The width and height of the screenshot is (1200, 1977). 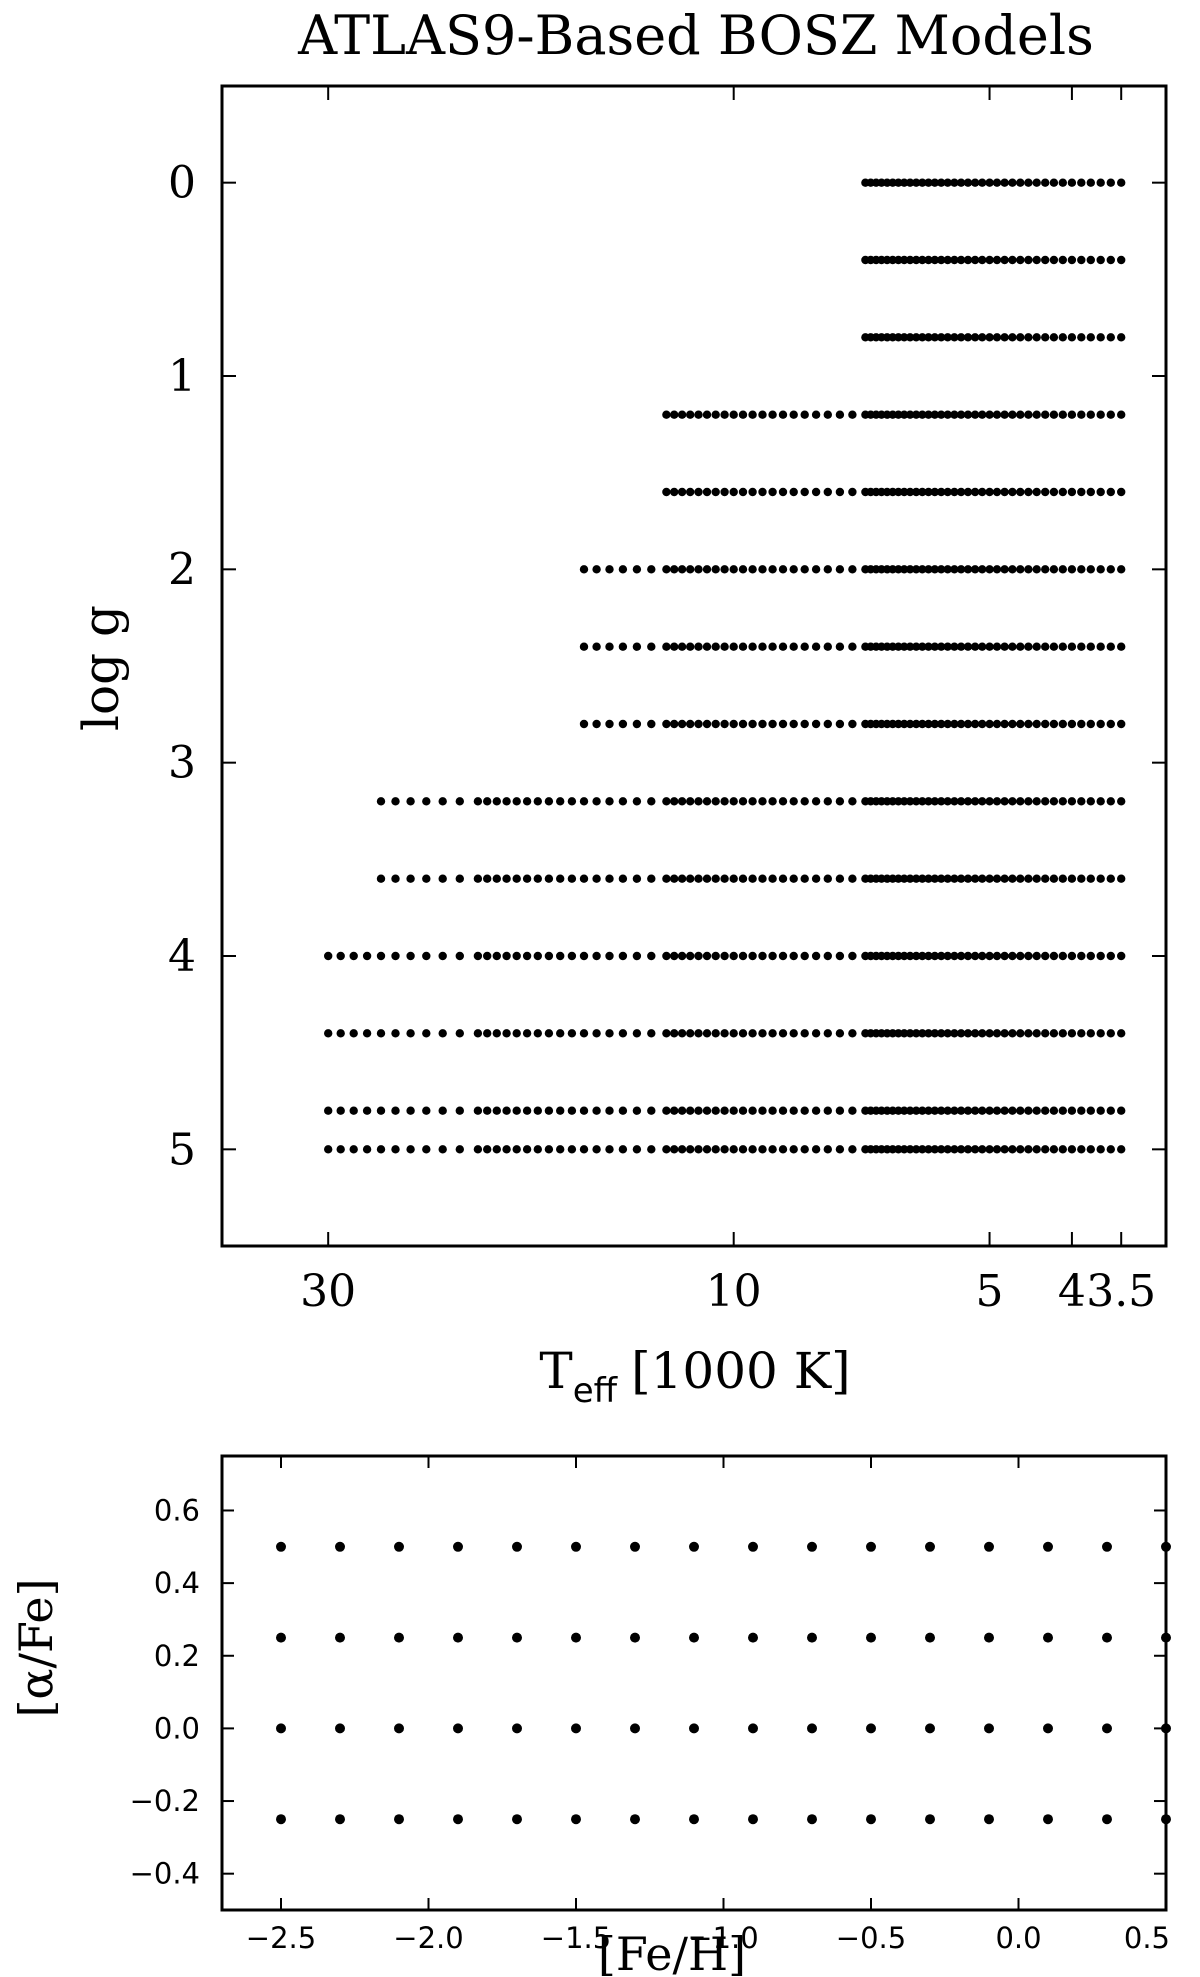 I want to click on bottom-y-axis-label: [α/Fe], so click(x=36, y=1647).